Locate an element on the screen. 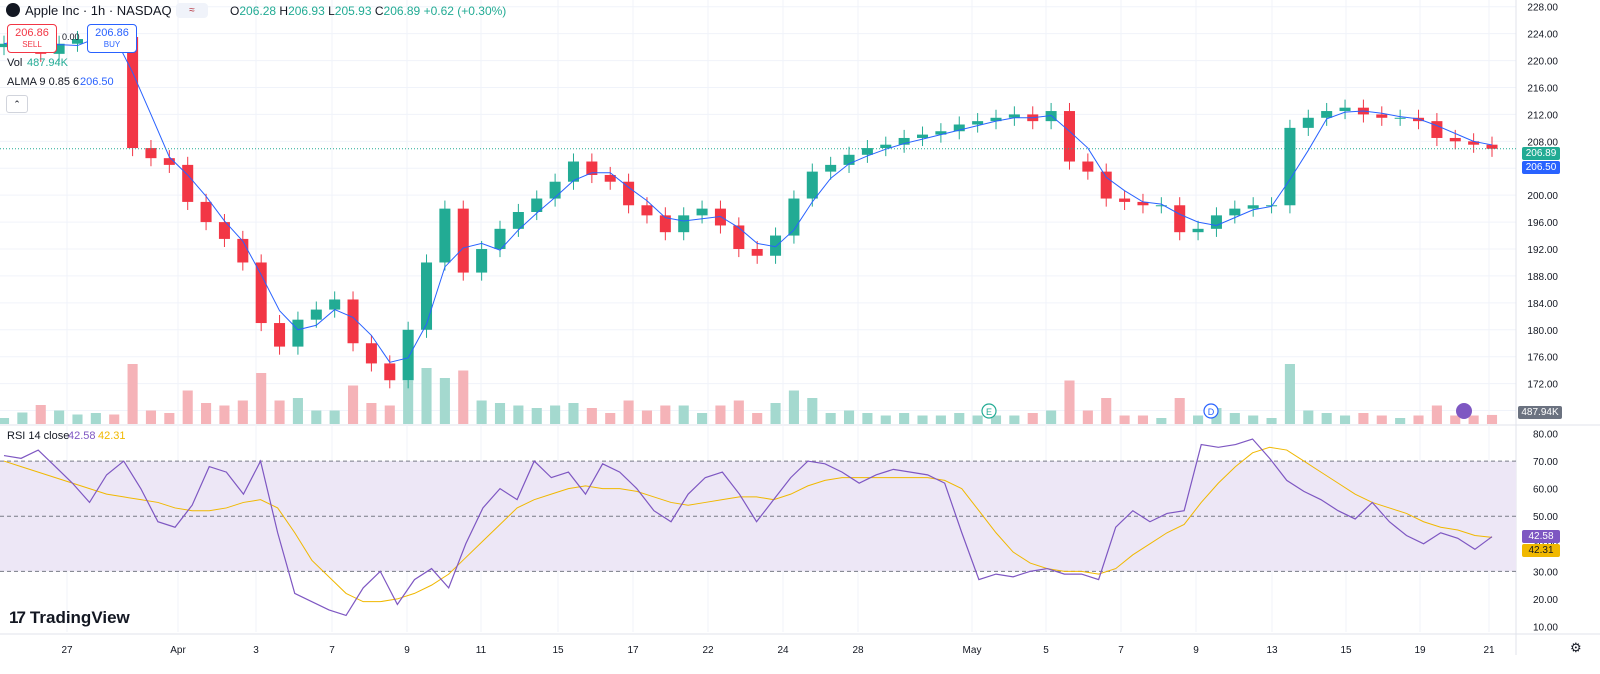 Image resolution: width=1600 pixels, height=674 pixels. time-tick-label: 7 is located at coordinates (332, 650).